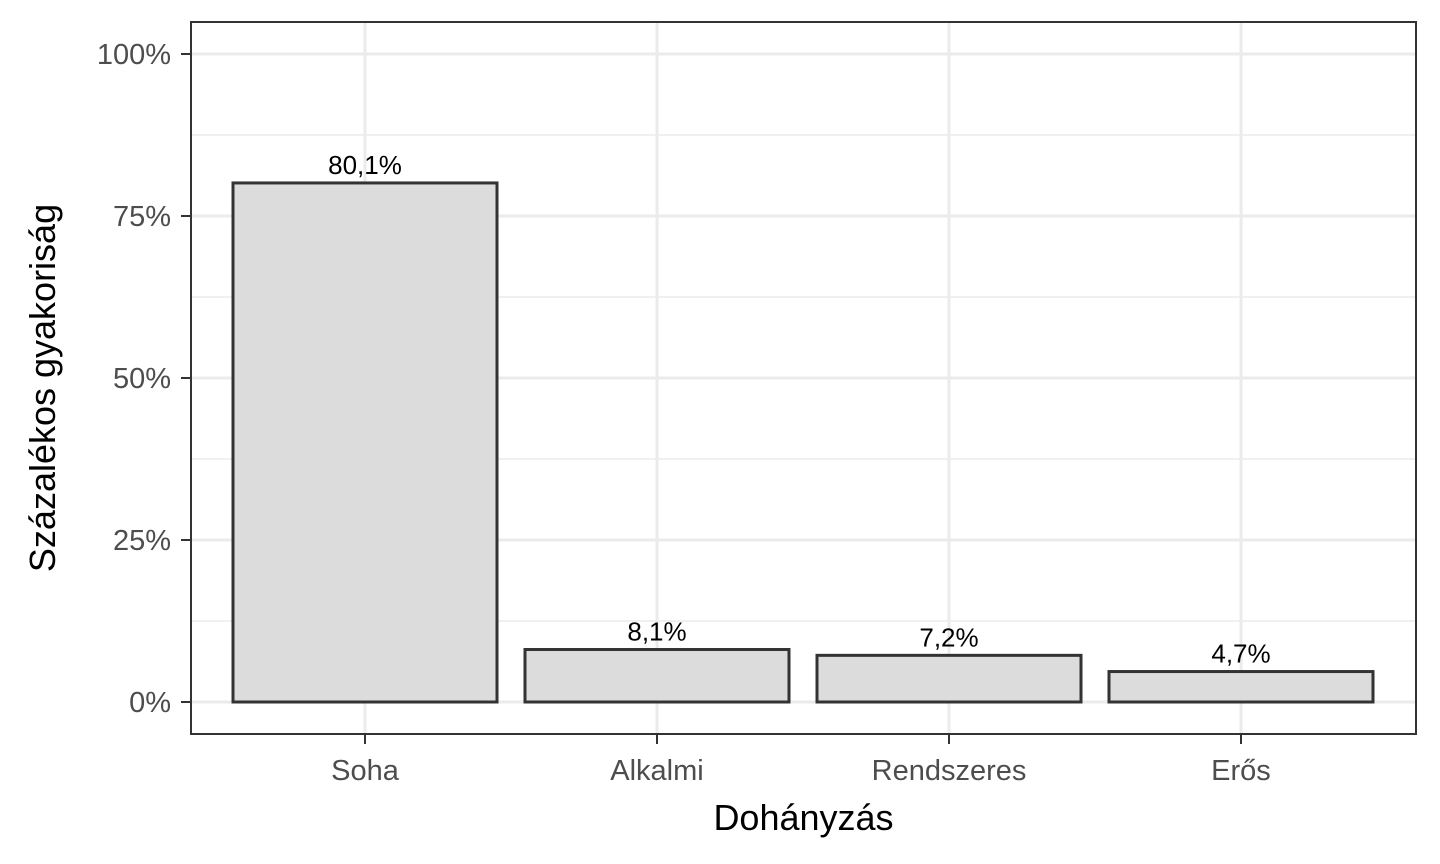  What do you see at coordinates (801, 760) in the screenshot?
I see `x-axis: Soha Alkalmi Rendszeres Erős` at bounding box center [801, 760].